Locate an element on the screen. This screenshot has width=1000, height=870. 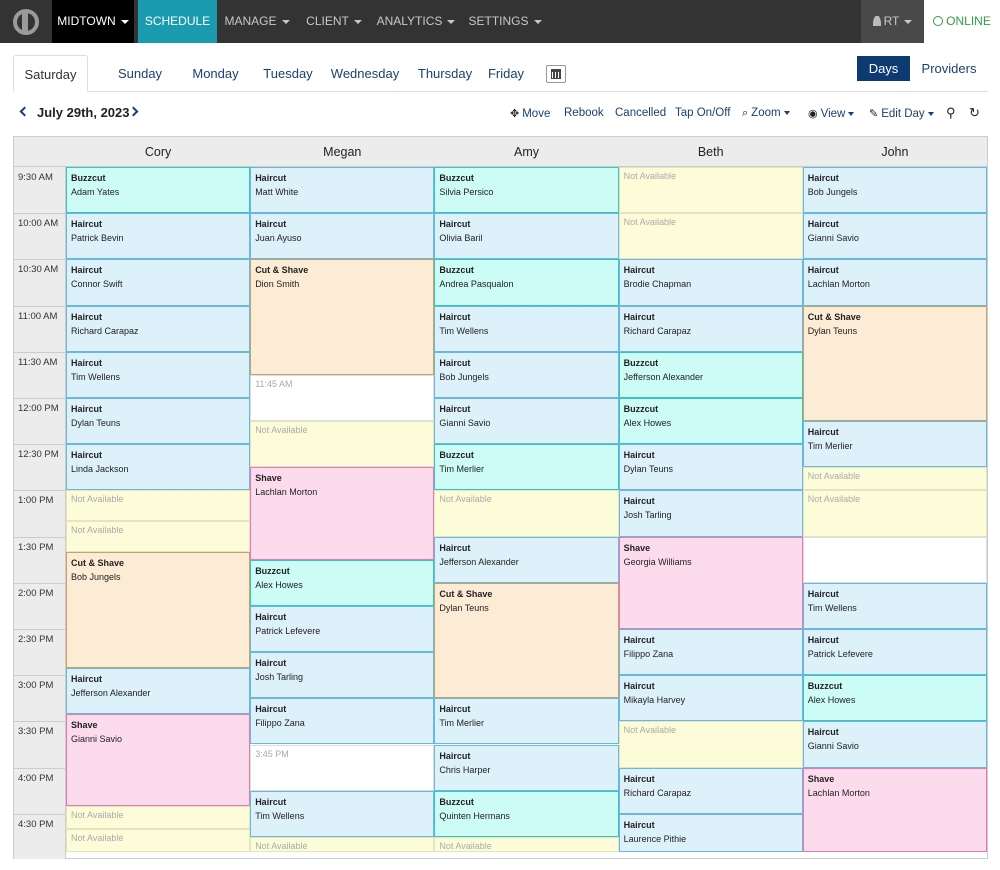
nav-schedule: SCHEDULE is located at coordinates (177, 21).